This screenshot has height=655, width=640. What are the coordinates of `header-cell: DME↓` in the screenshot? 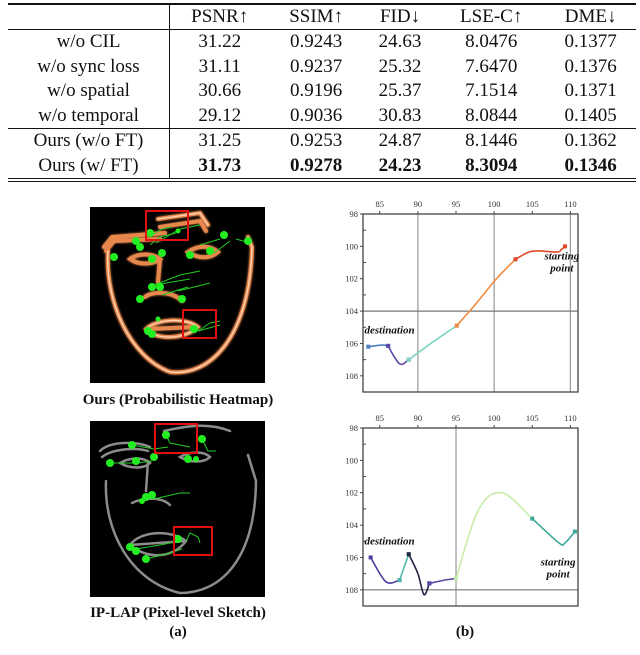 It's located at (590, 16).